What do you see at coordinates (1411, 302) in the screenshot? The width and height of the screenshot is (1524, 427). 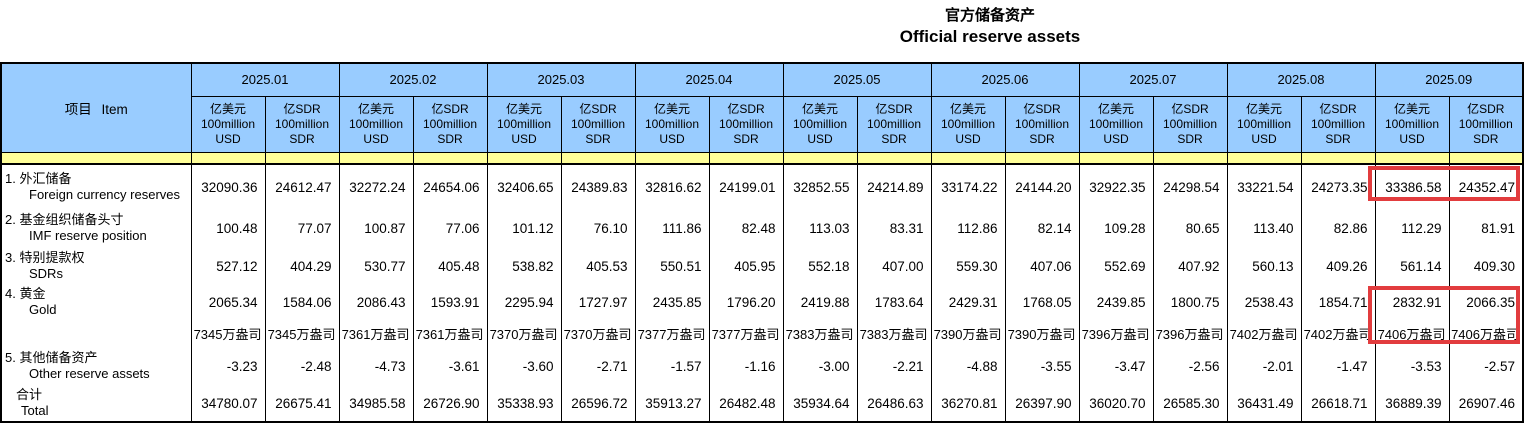 I see `value-cell: 2832.91` at bounding box center [1411, 302].